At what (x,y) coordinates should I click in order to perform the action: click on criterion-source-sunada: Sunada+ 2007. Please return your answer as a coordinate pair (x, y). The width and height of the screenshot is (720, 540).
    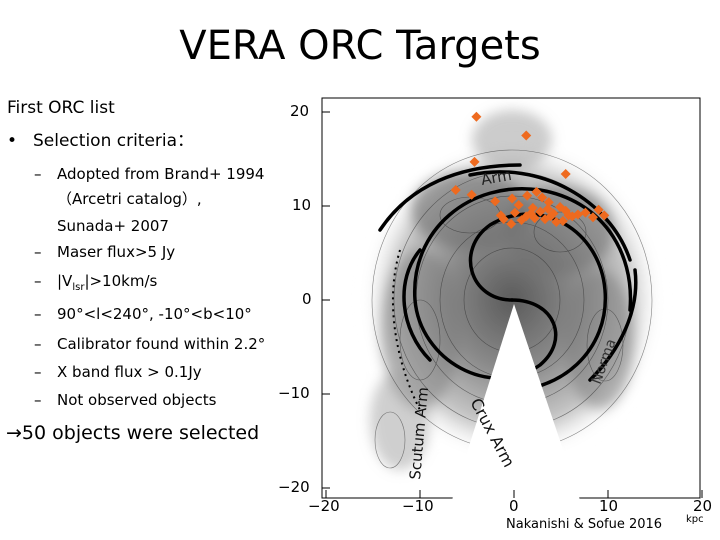
    Looking at the image, I should click on (113, 226).